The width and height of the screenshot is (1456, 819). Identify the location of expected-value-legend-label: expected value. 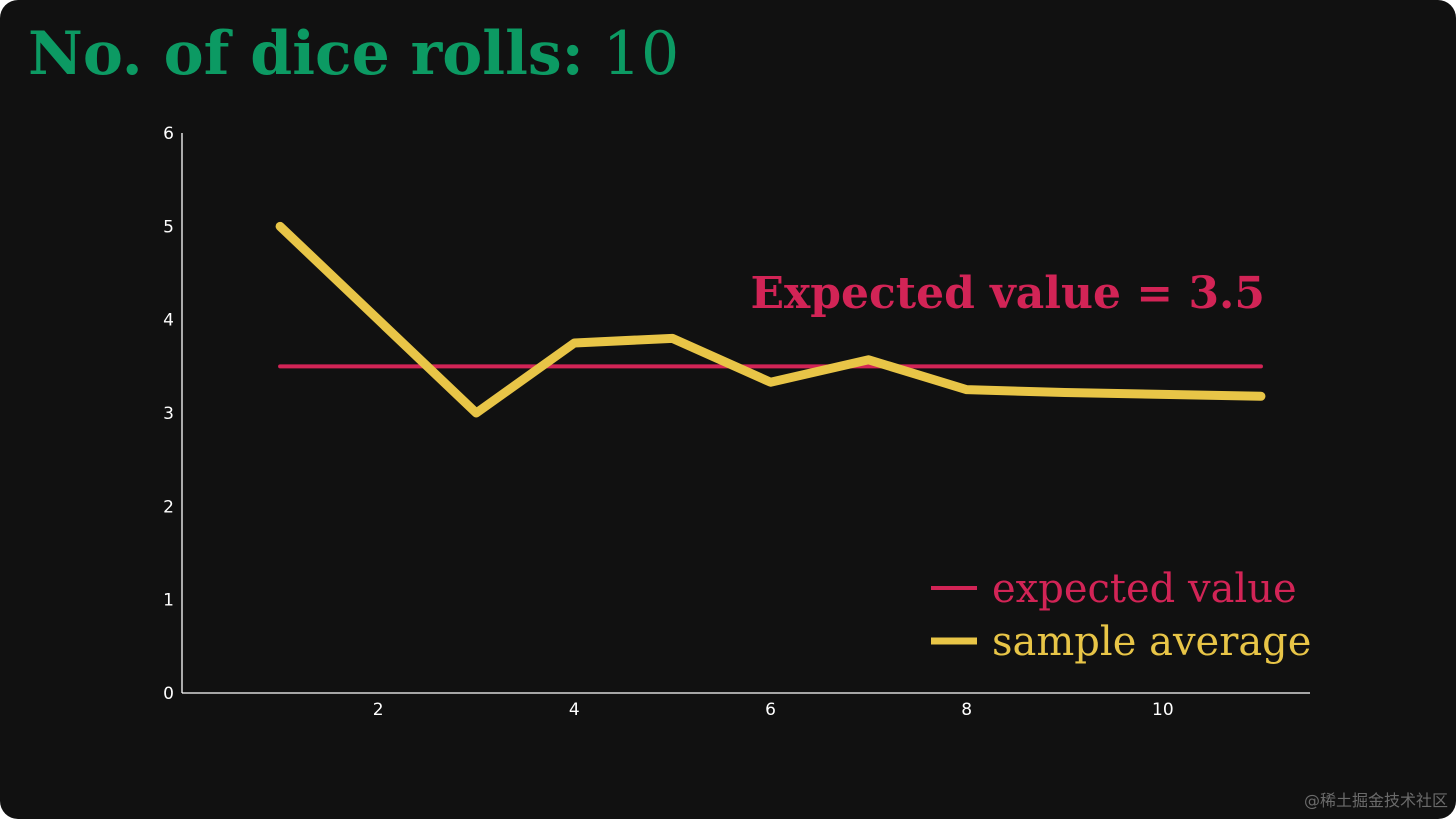
(1144, 589).